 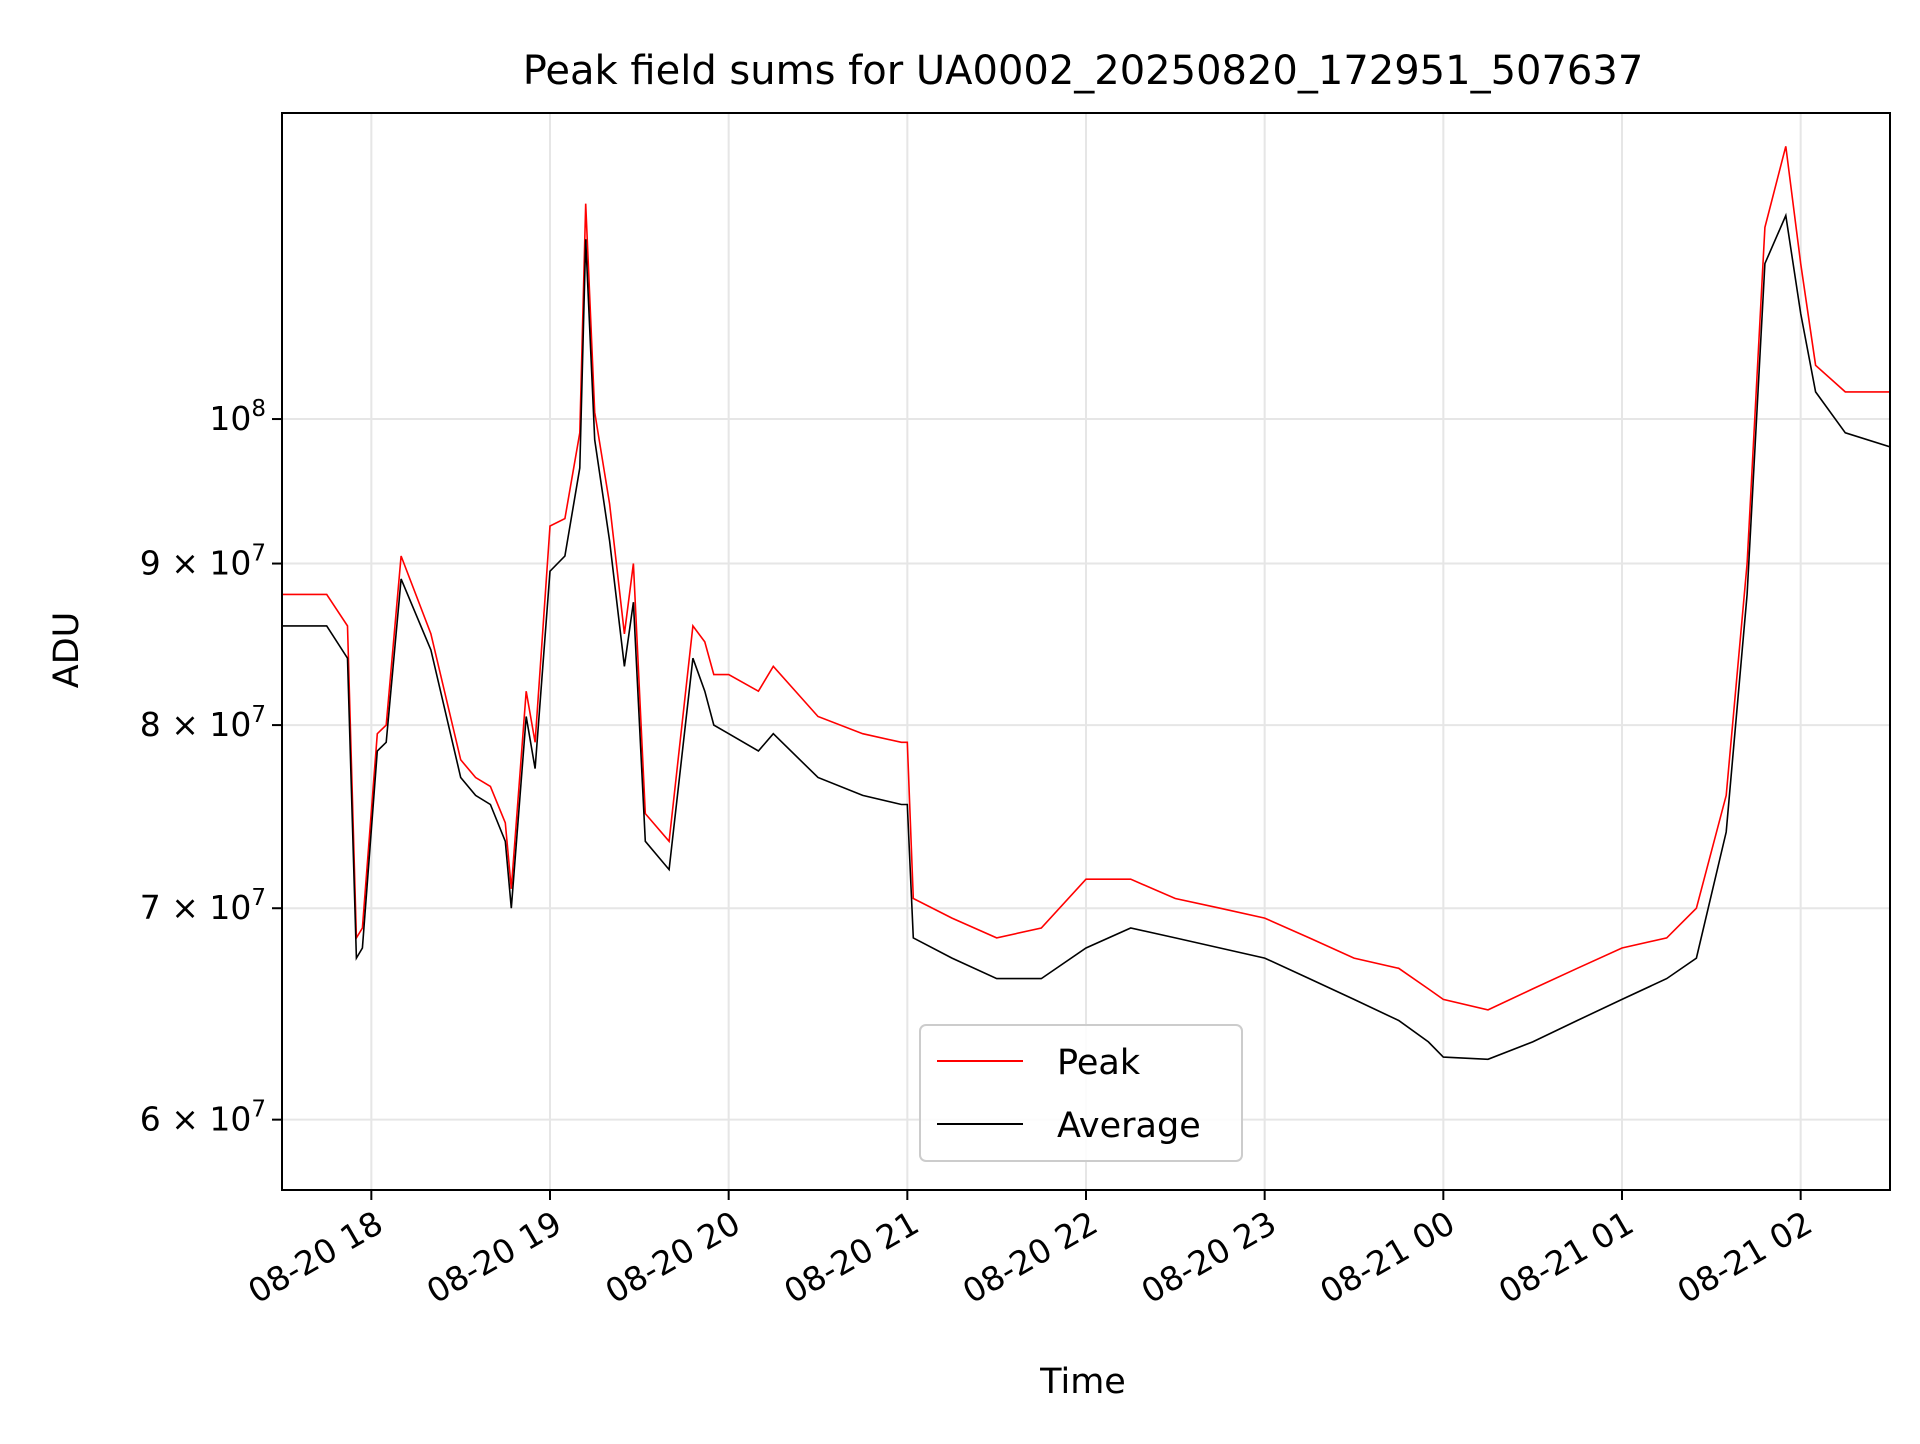 I want to click on y-tick-label: 6 × 107, so click(x=203, y=1118).